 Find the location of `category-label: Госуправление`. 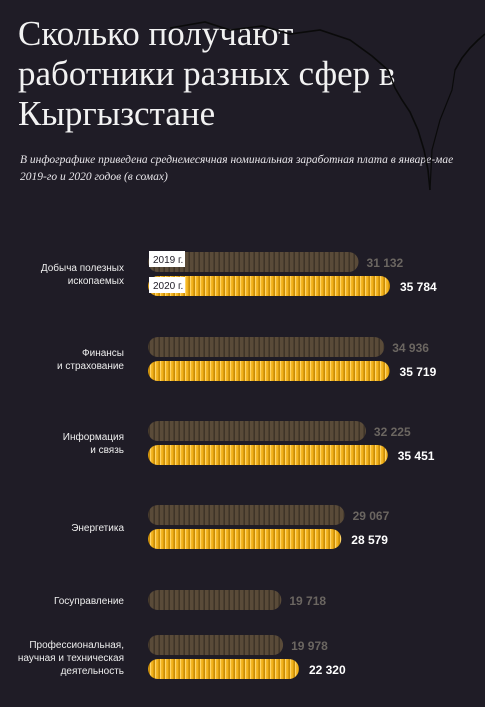

category-label: Госуправление is located at coordinates (89, 601).